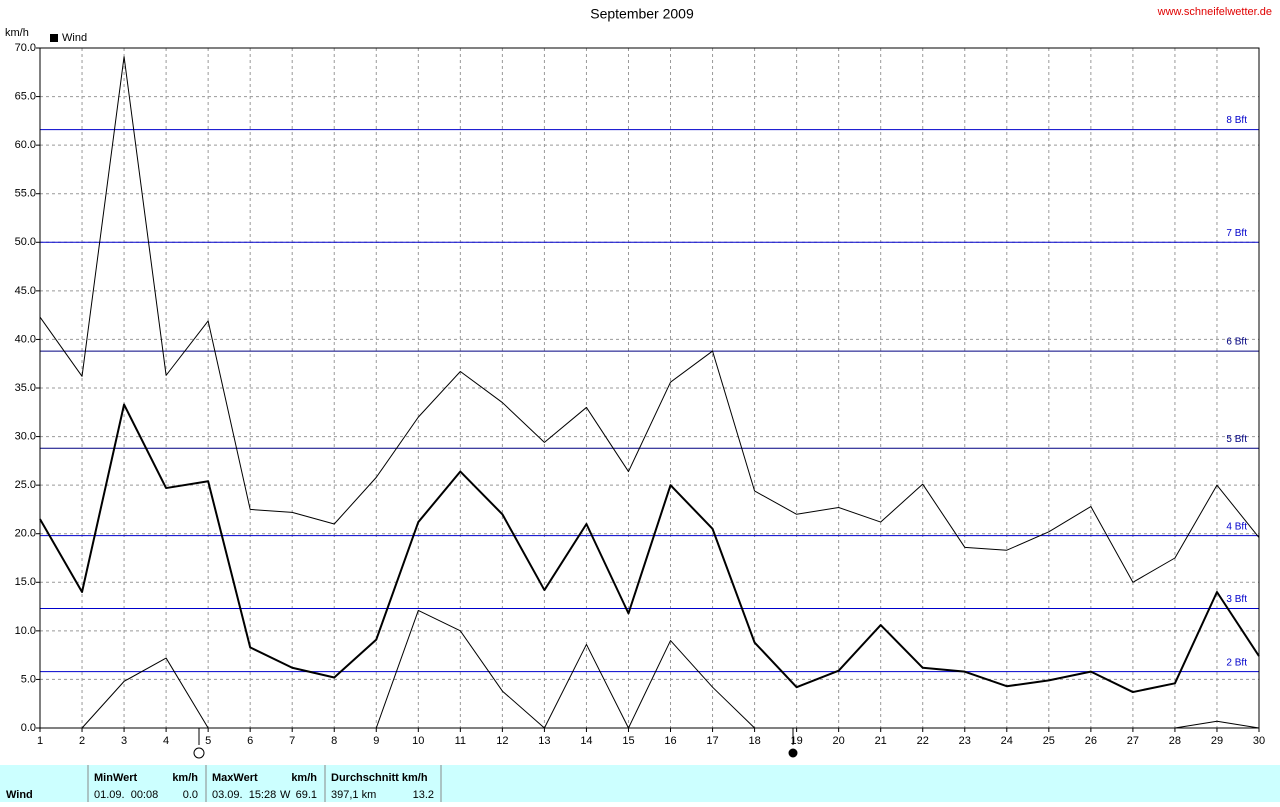 Image resolution: width=1280 pixels, height=807 pixels. I want to click on series-line, so click(650, 669).